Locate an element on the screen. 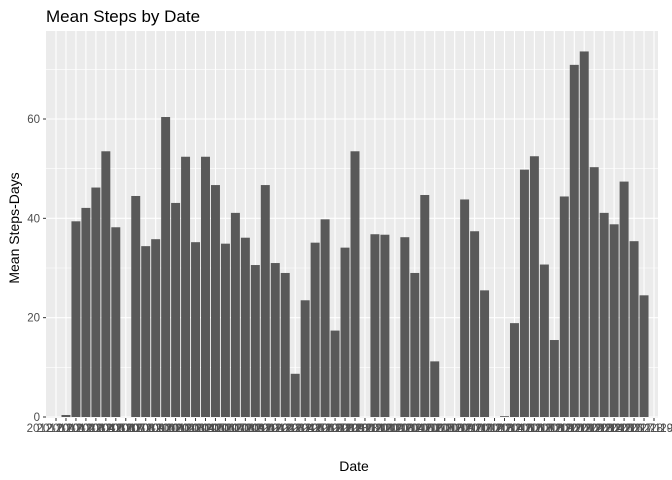 The height and width of the screenshot is (480, 672). x-tick-label: 2012-11-29 is located at coordinates (643, 429).